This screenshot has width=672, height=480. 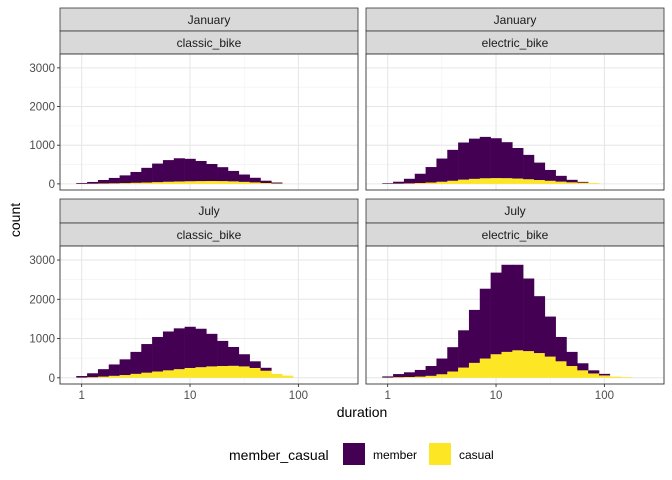 I want to click on legend-title: member_casual, so click(x=279, y=455).